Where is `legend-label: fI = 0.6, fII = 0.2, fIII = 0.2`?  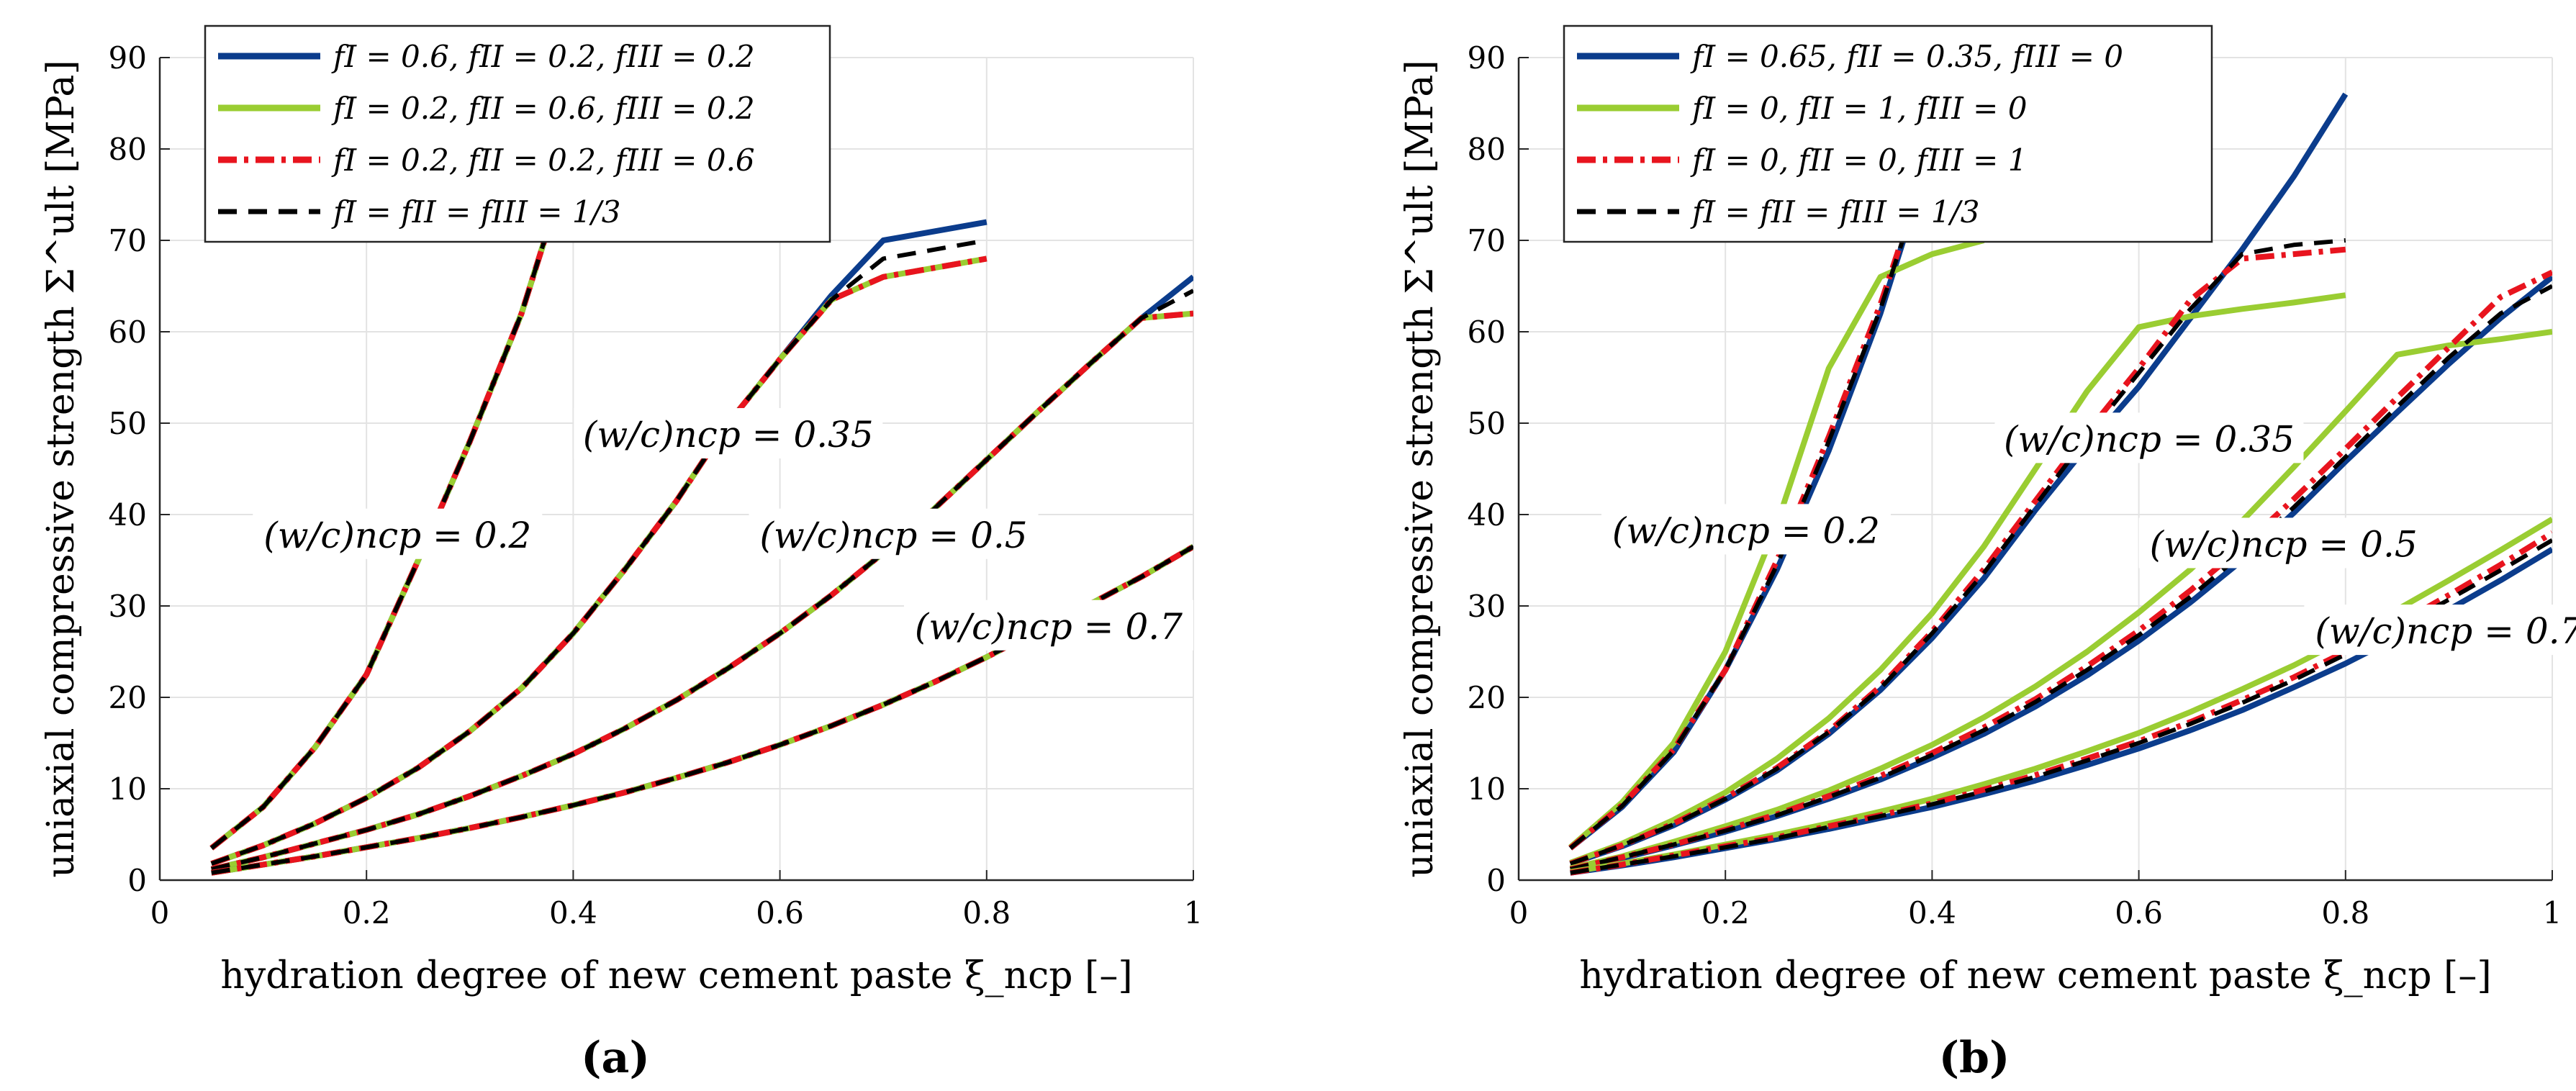
legend-label: fI = 0.6, fII = 0.2, fIII = 0.2 is located at coordinates (543, 56).